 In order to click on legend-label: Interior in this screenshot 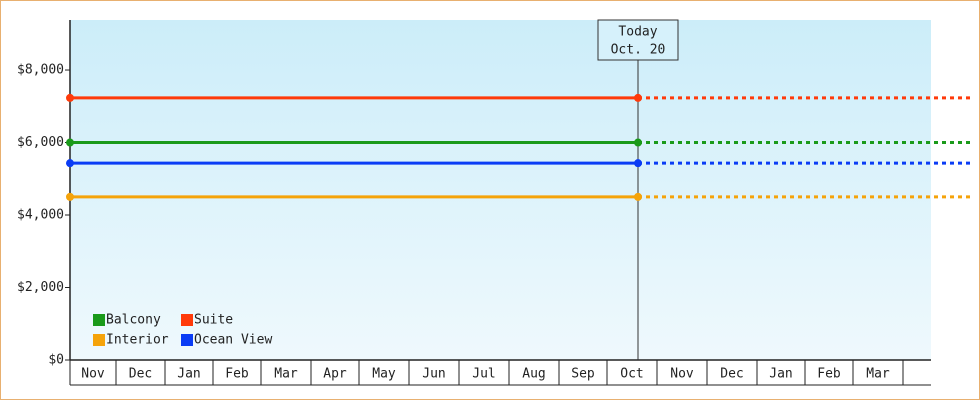, I will do `click(137, 340)`.